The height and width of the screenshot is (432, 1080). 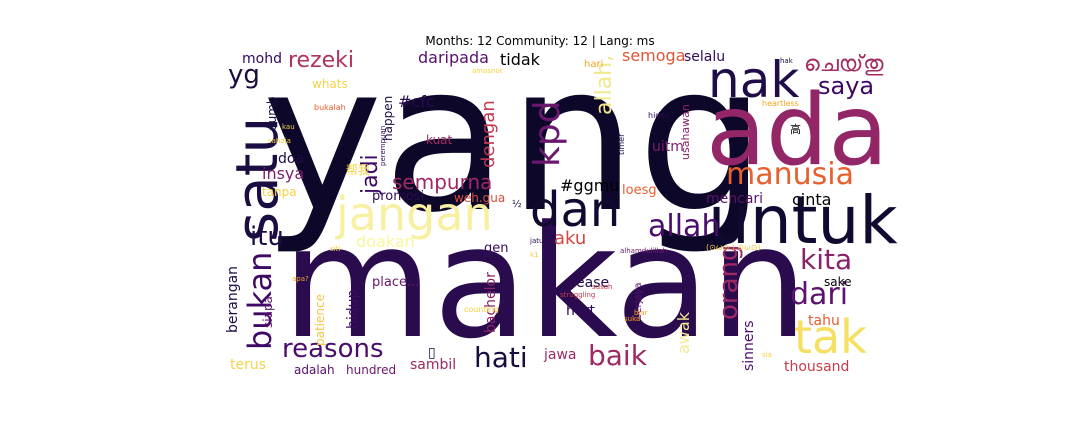 What do you see at coordinates (487, 71) in the screenshot?
I see `word-cloud-word: amosnot` at bounding box center [487, 71].